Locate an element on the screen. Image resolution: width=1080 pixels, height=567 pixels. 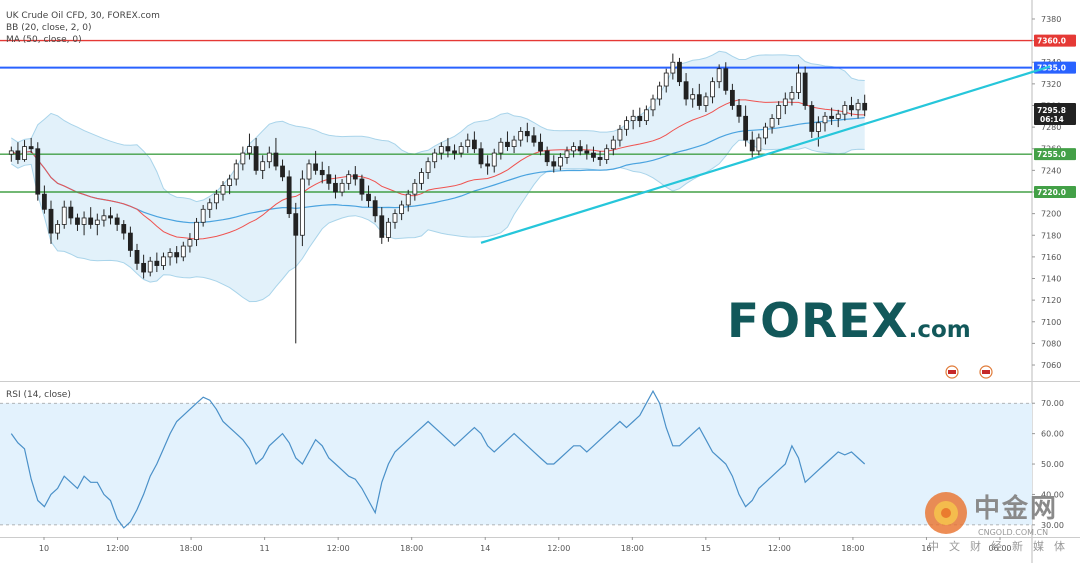
current-price-label: 7295.8 is located at coordinates (1051, 110).